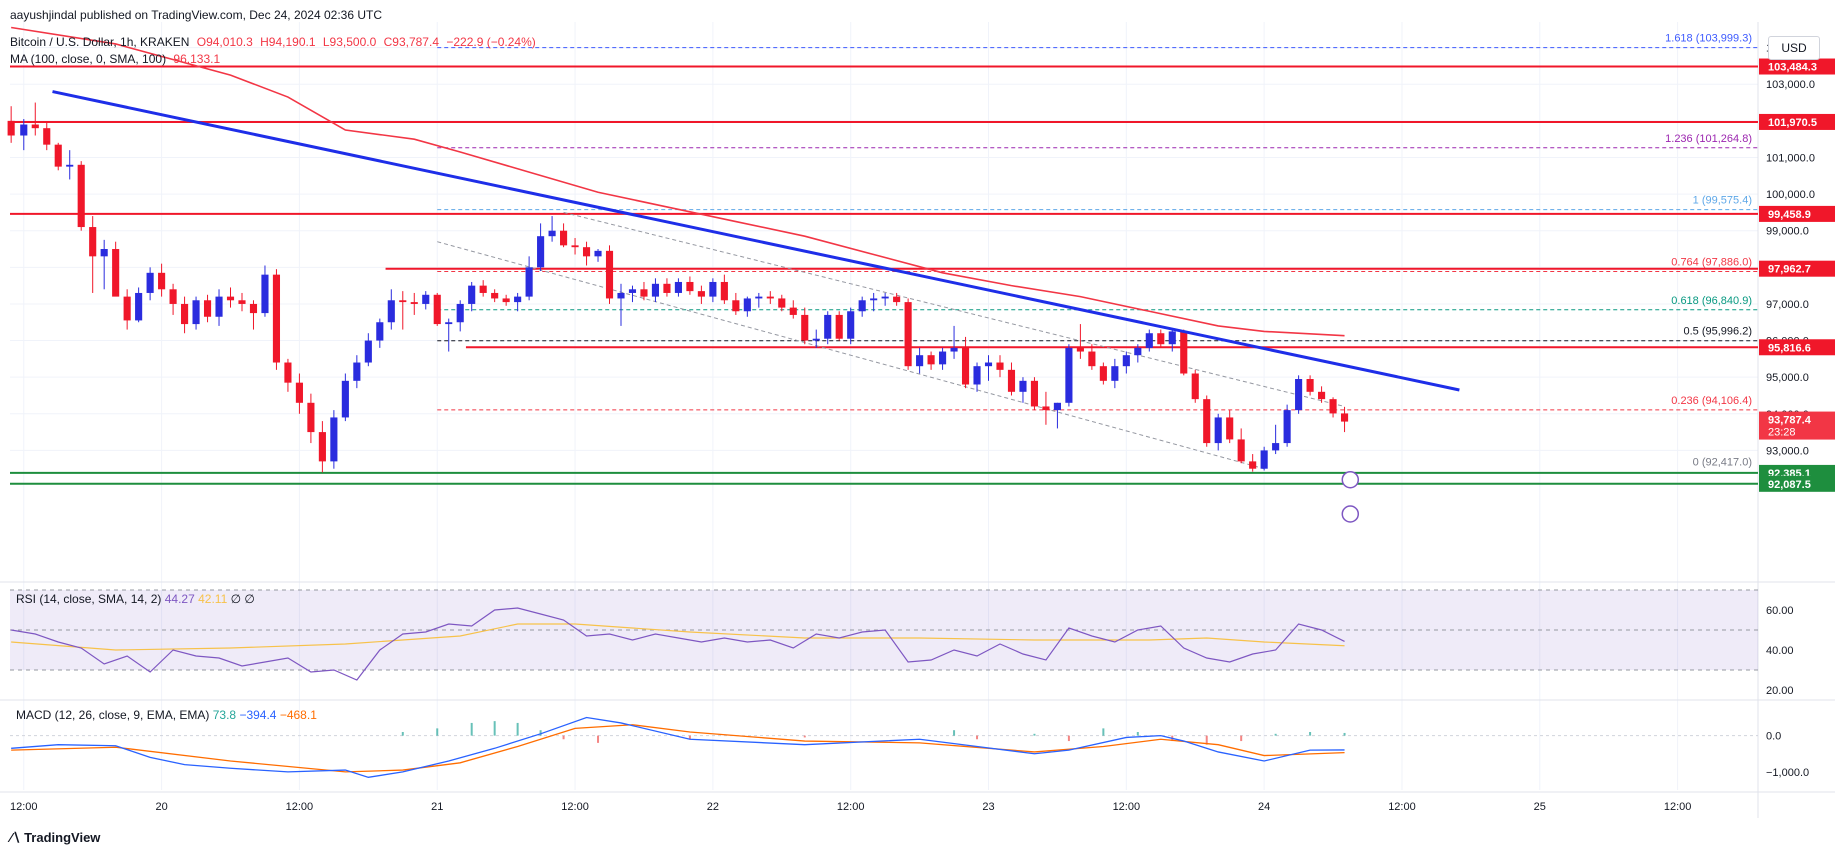  Describe the element at coordinates (1790, 421) in the screenshot. I see `last-price-label: 93,787.4` at that location.